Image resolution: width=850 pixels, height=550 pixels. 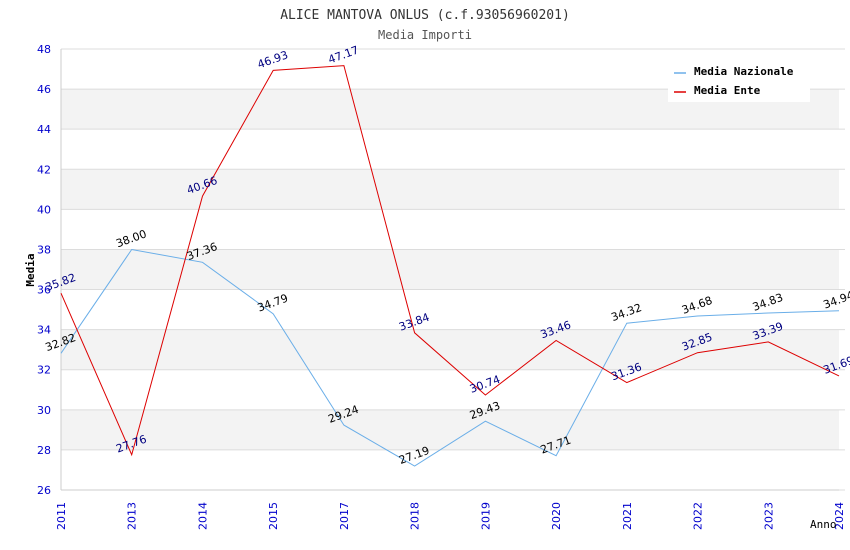 I want to click on y-tick-label: 46, so click(x=44, y=89).